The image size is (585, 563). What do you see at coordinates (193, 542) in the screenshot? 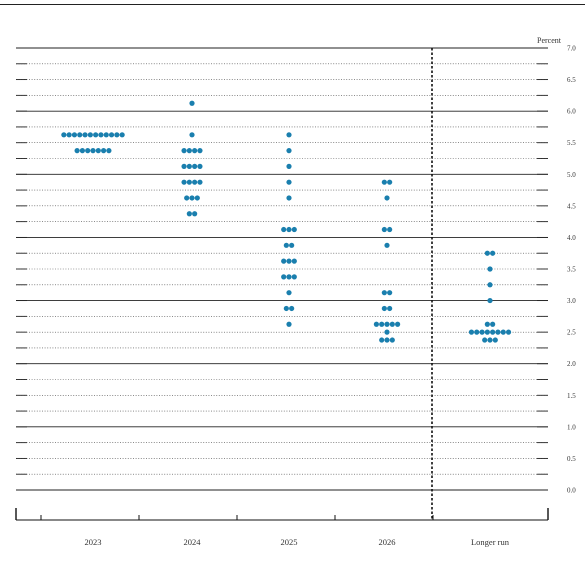
I see `x-category-label: 2024` at bounding box center [193, 542].